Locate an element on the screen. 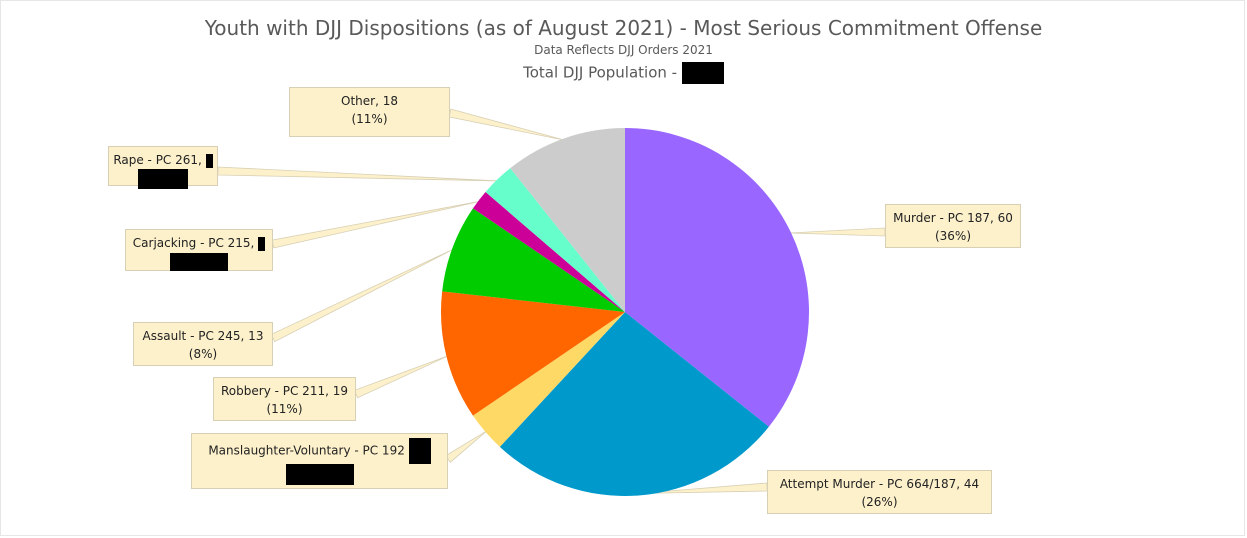  pie-slice-attempt-murder is located at coordinates (634, 404).